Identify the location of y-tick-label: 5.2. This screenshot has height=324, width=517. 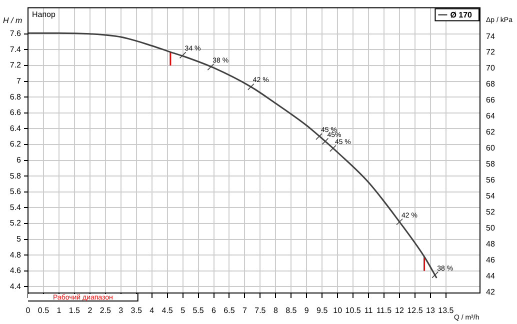
(16, 223).